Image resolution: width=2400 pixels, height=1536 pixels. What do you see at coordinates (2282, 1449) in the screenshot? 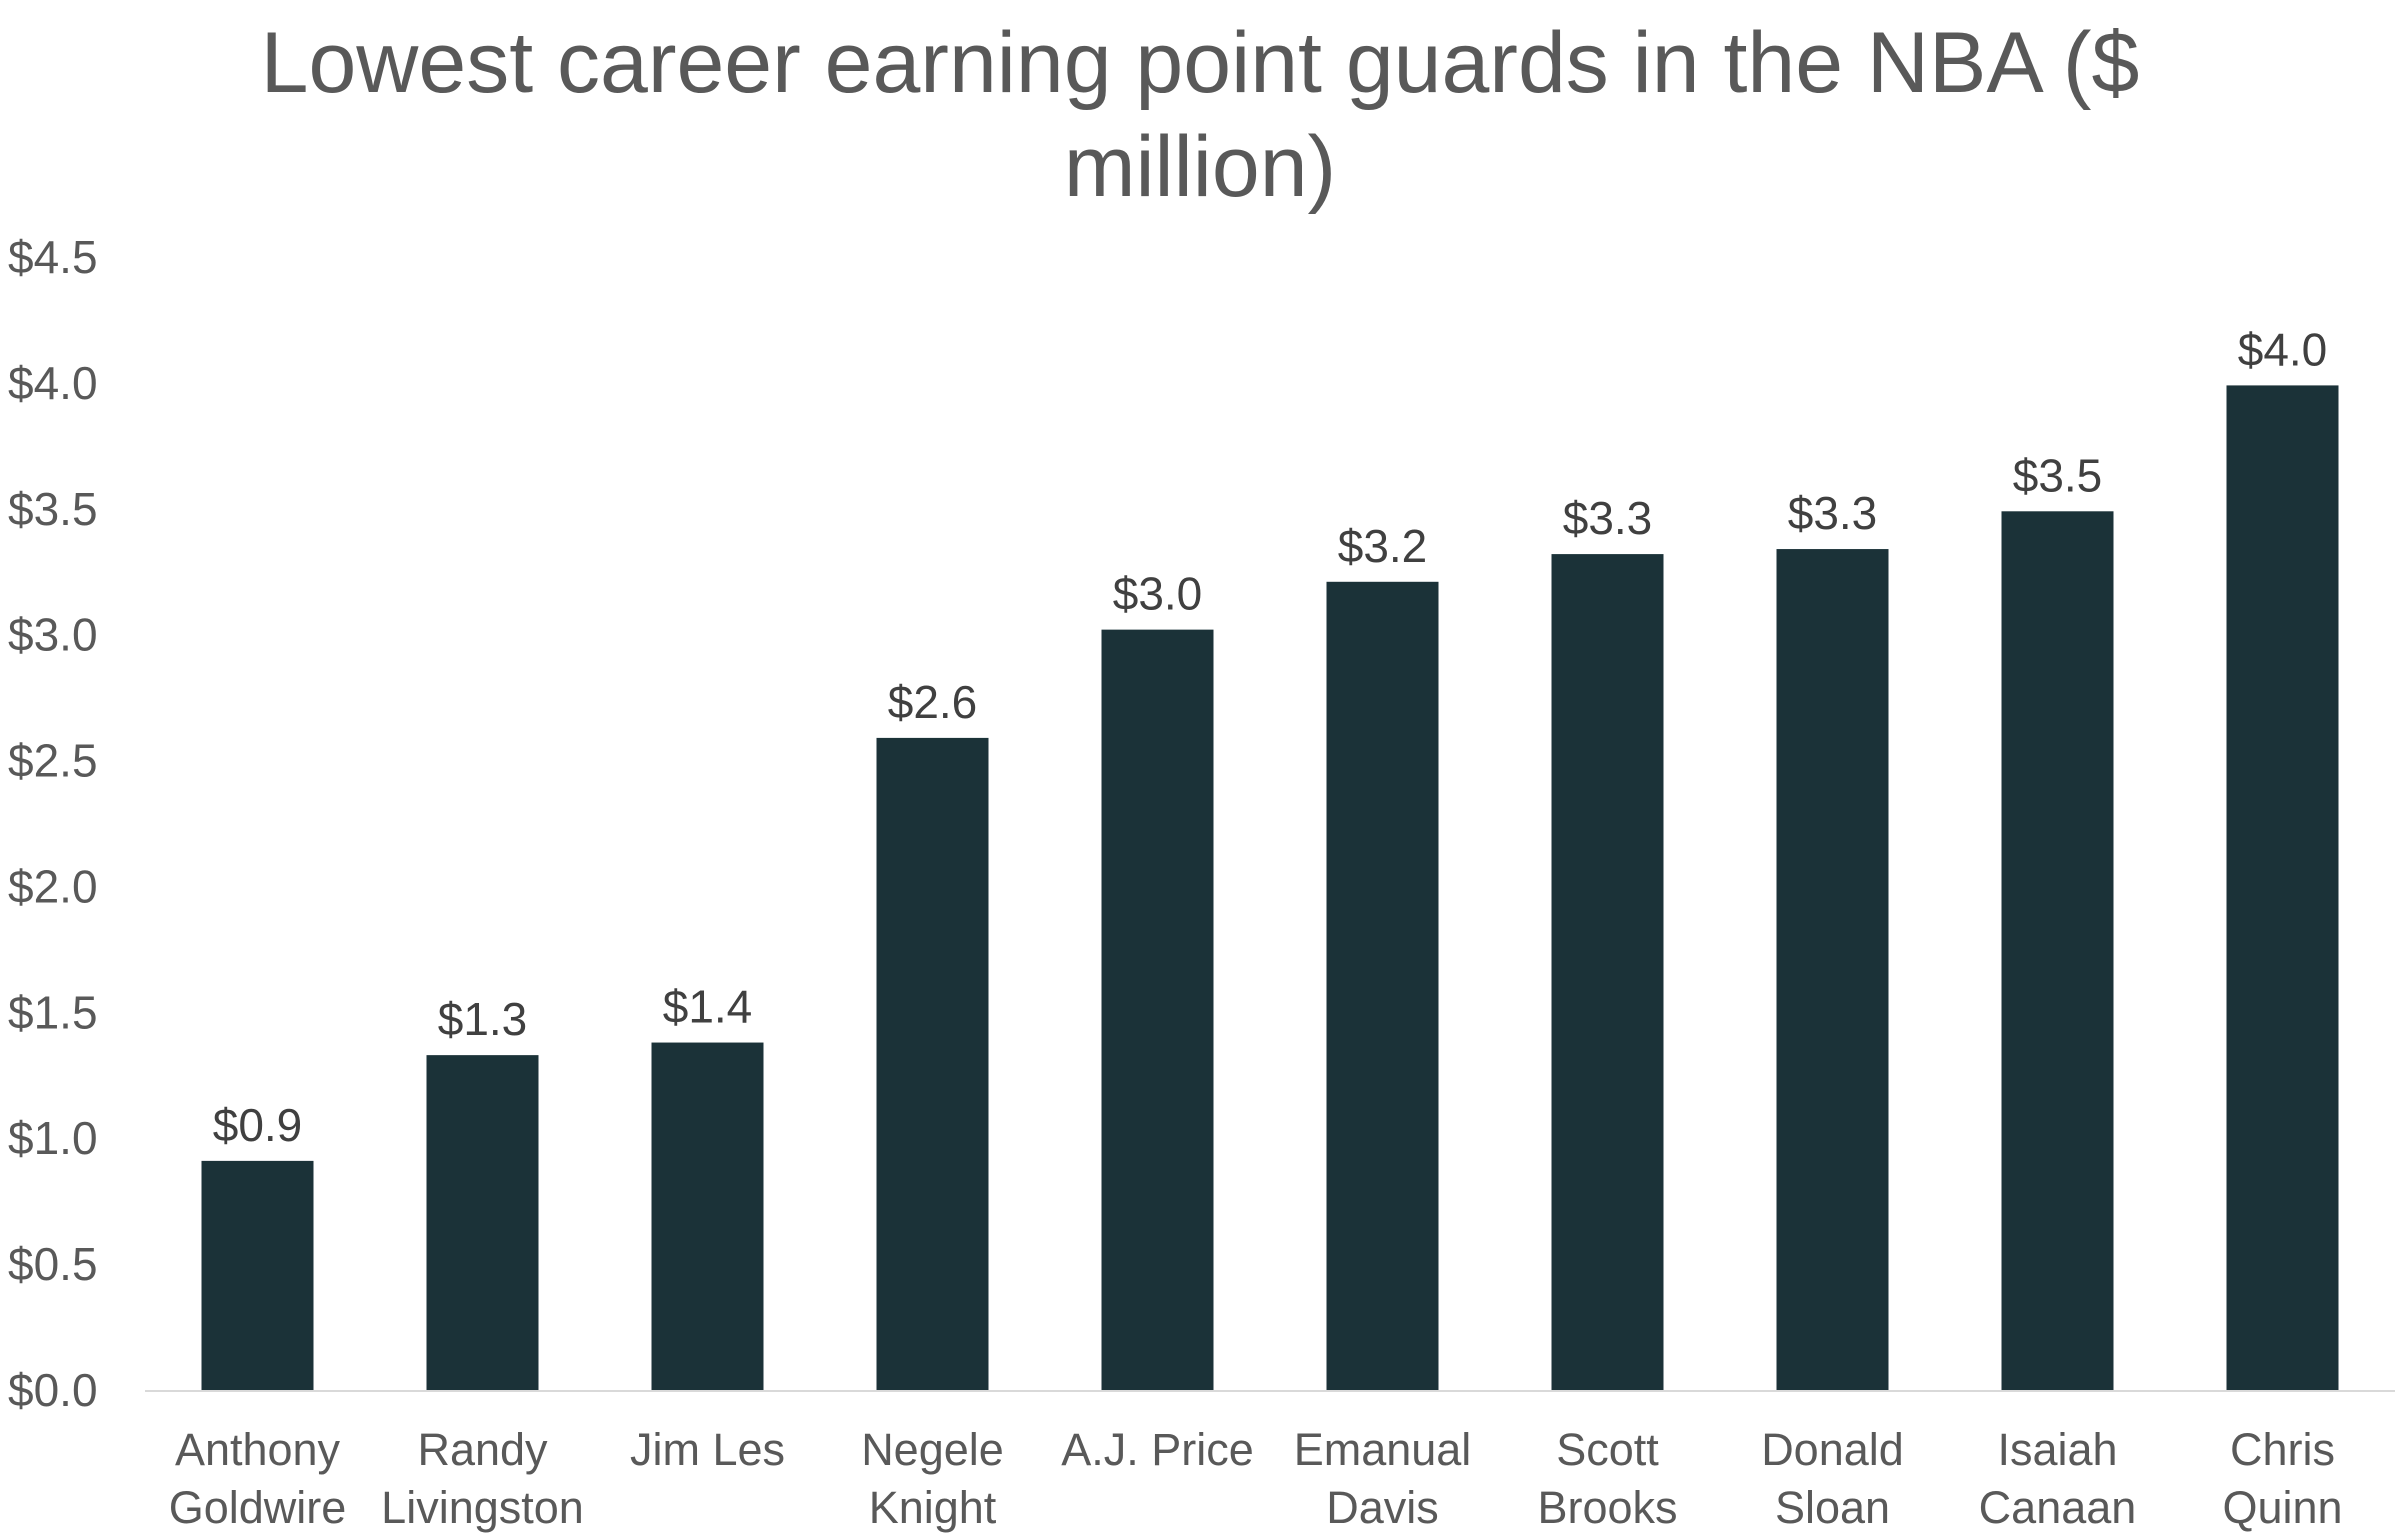
I see `x-tick-label: Chris` at bounding box center [2282, 1449].